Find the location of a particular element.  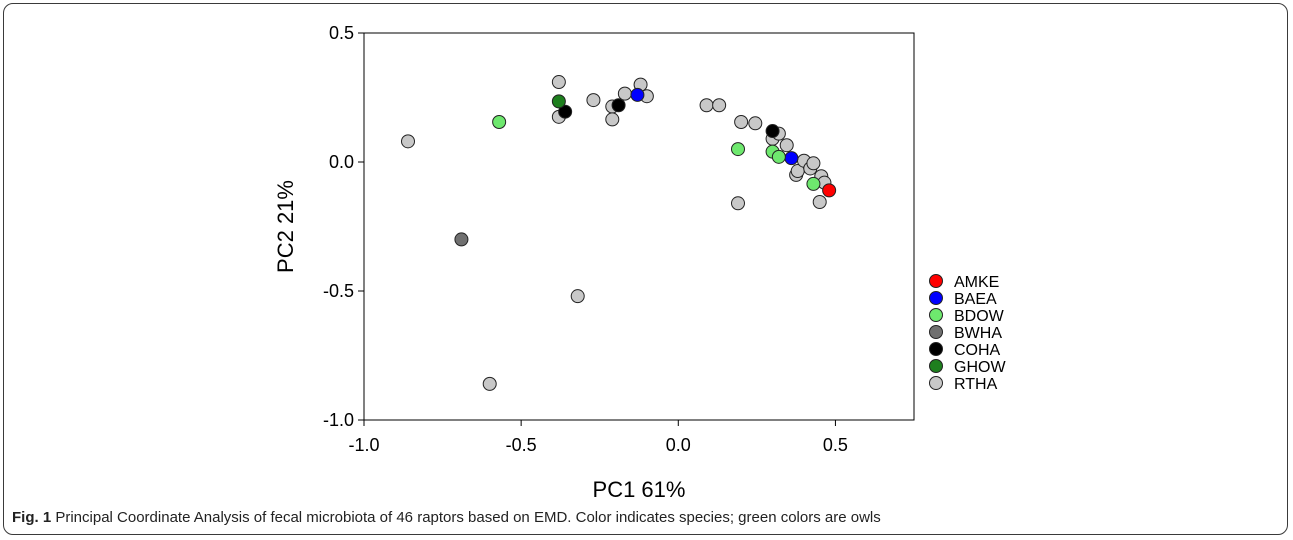

legend-marker-bdow is located at coordinates (936, 315).